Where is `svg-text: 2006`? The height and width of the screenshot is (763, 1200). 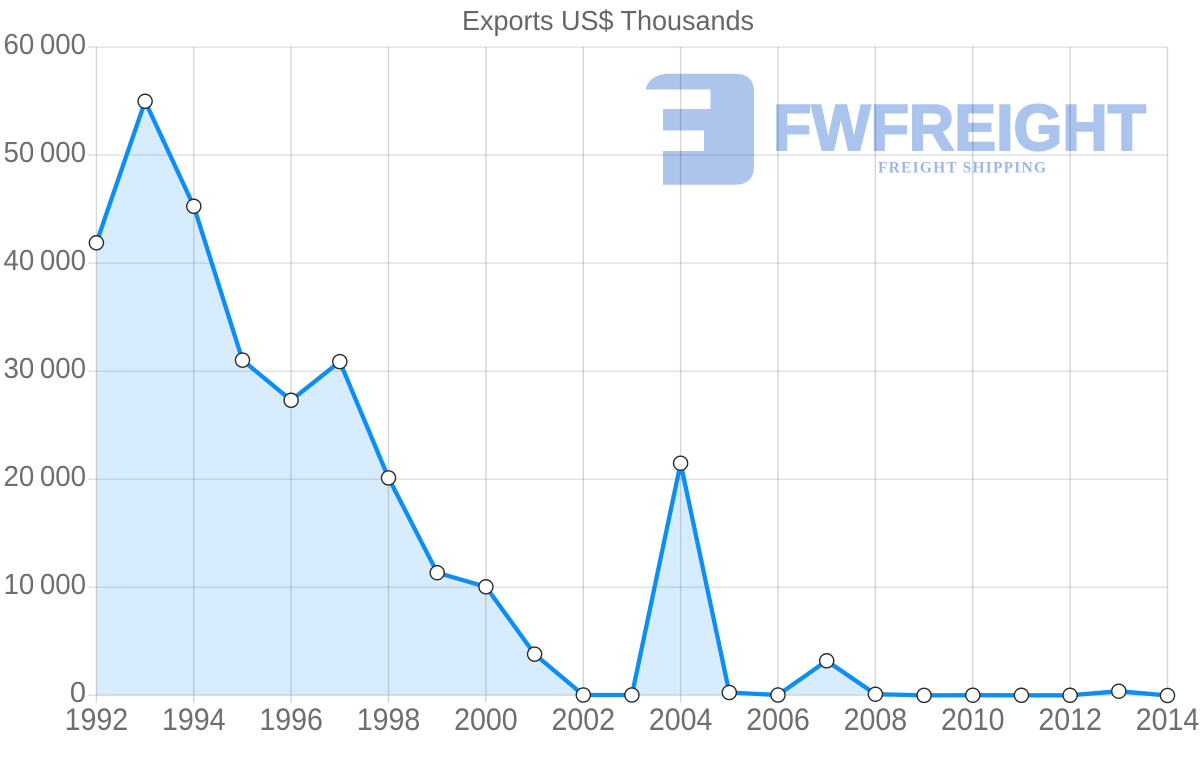
svg-text: 2006 is located at coordinates (778, 719).